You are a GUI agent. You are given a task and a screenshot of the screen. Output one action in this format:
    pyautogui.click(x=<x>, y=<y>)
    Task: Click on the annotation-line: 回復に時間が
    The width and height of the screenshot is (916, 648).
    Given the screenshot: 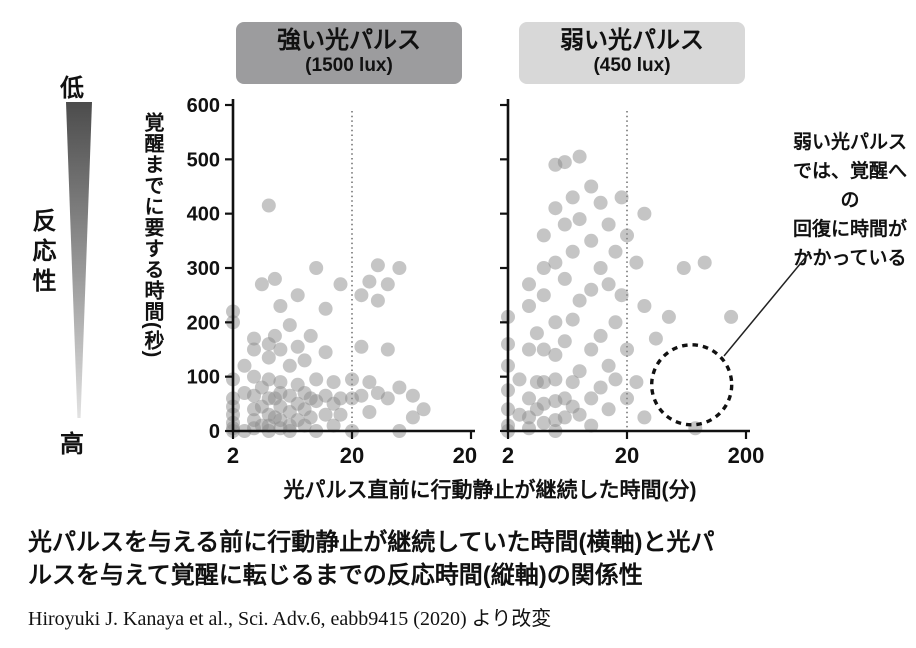 What is the action you would take?
    pyautogui.click(x=849, y=229)
    